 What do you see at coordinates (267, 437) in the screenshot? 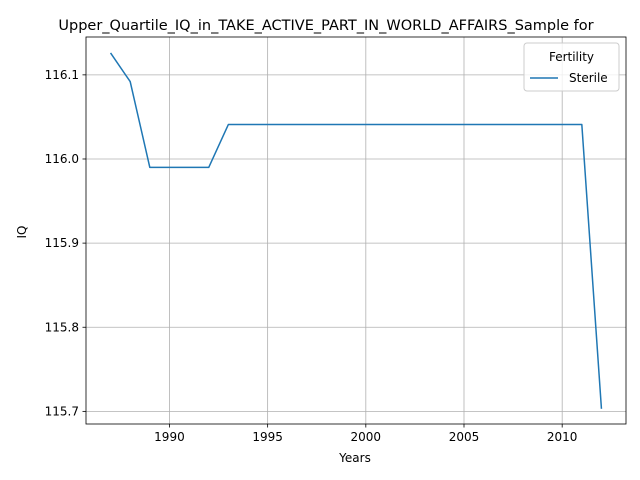
I see `x-tick-label: 1995` at bounding box center [267, 437].